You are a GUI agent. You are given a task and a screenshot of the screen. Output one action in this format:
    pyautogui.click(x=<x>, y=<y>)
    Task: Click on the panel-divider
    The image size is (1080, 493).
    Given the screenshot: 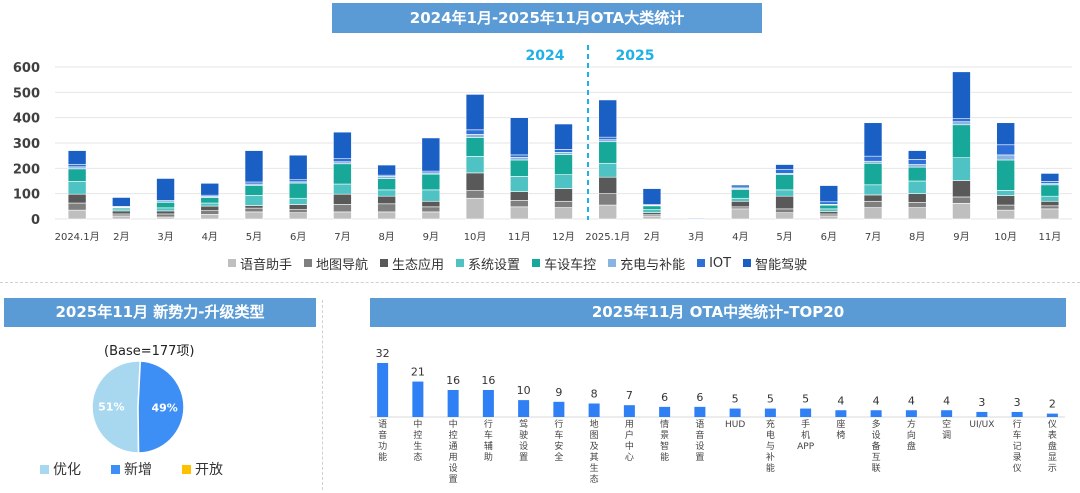 What is the action you would take?
    pyautogui.click(x=322, y=395)
    